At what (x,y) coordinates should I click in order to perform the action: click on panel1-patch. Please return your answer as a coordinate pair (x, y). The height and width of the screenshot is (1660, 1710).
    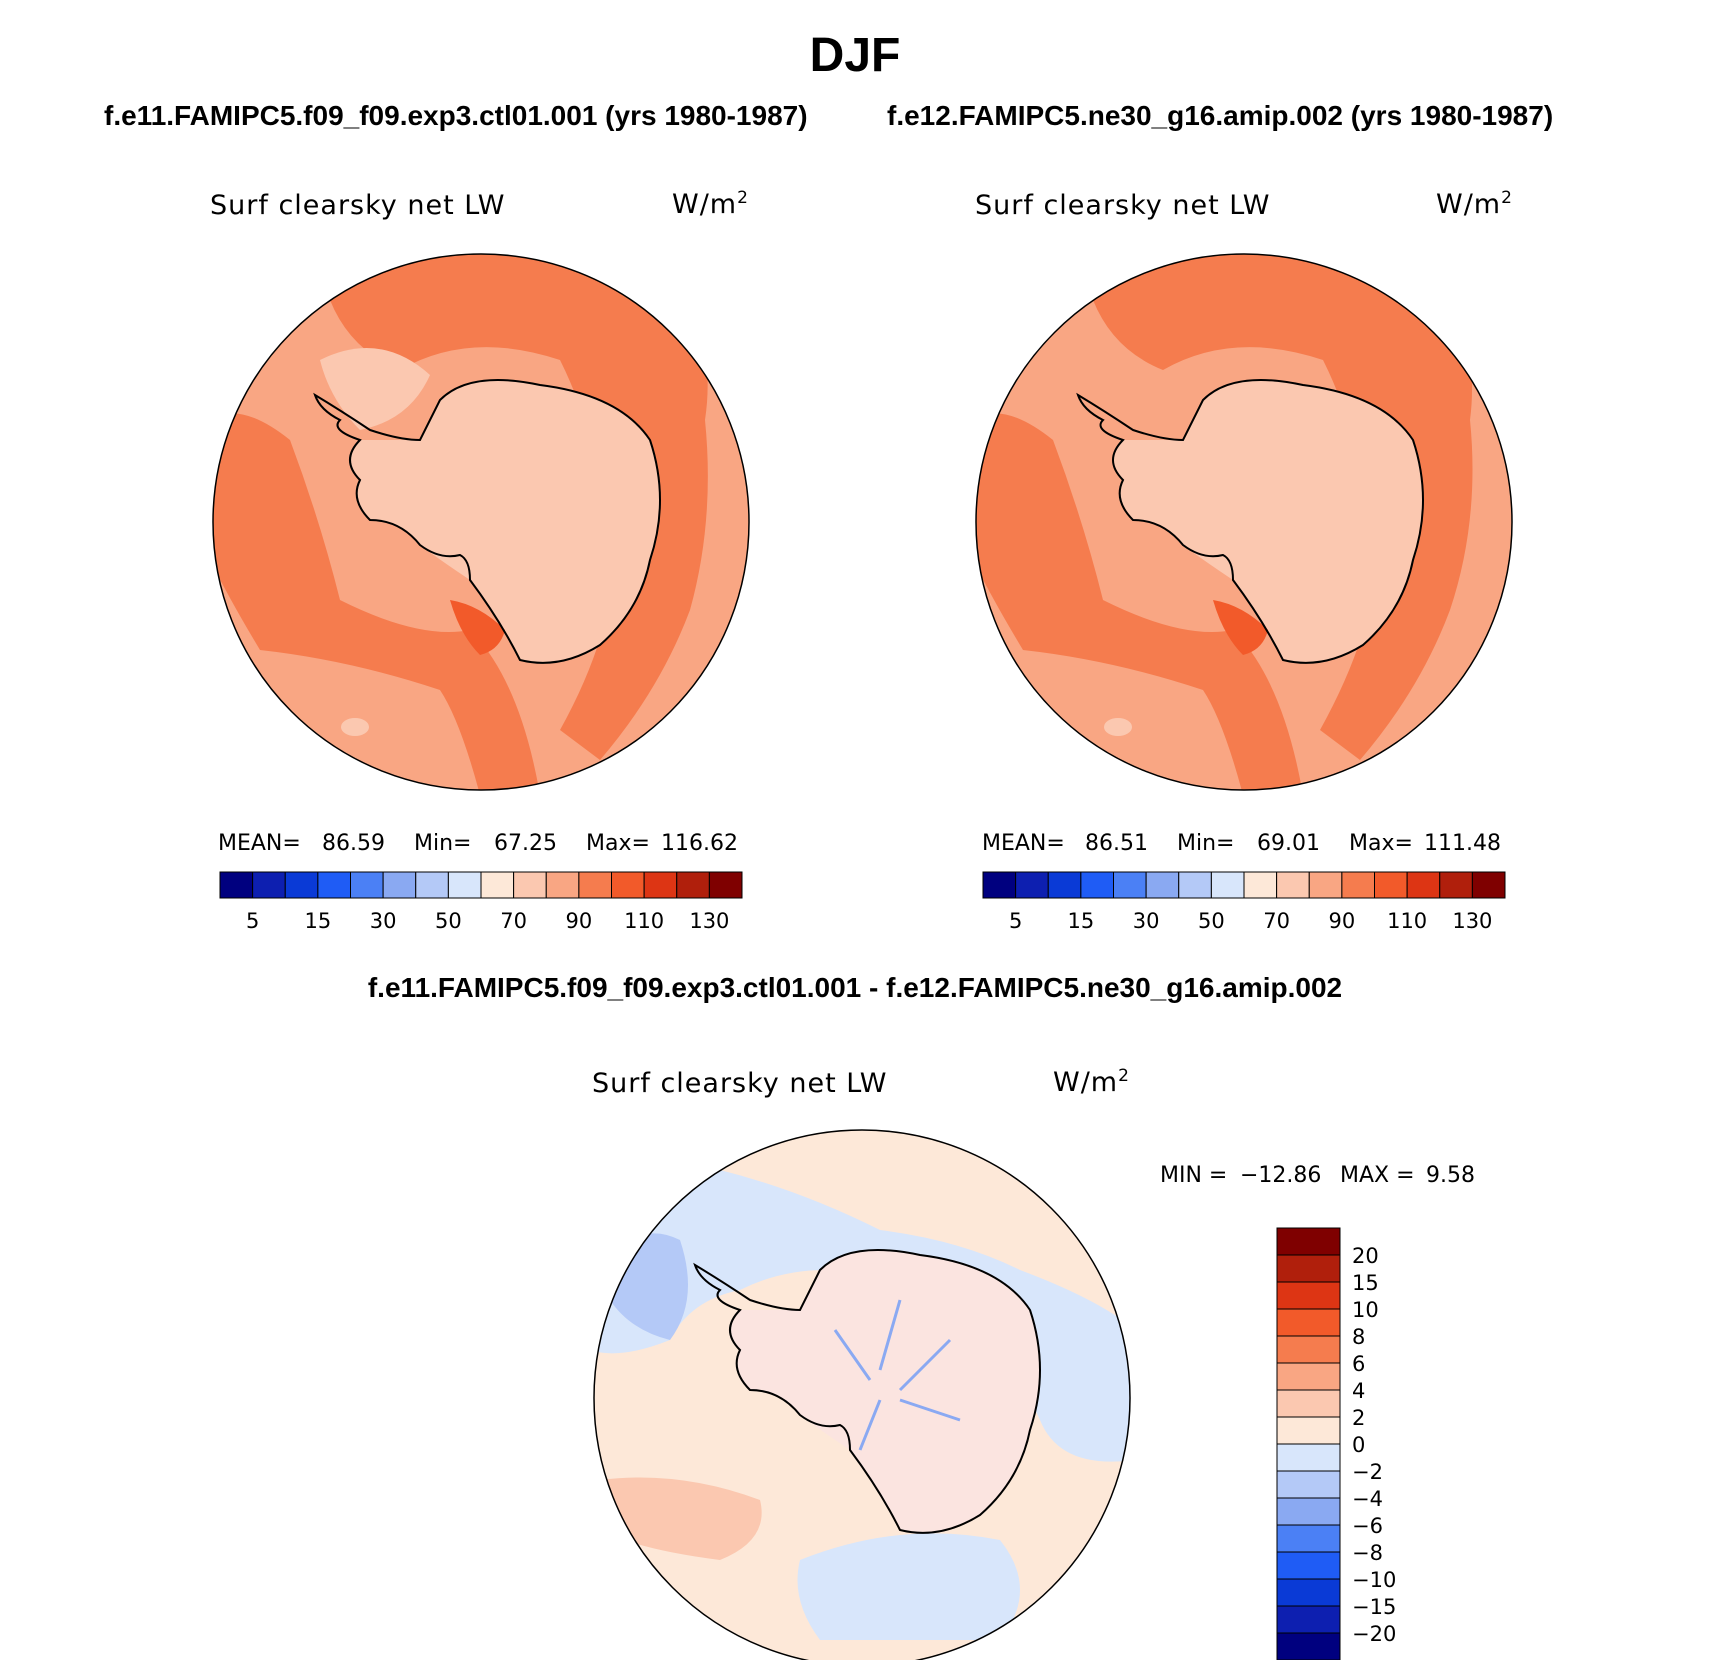
    Looking at the image, I should click on (355, 727).